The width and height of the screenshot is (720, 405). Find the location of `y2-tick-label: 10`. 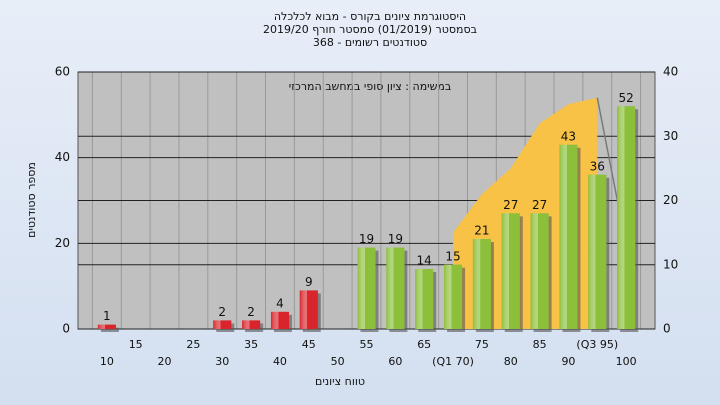

y2-tick-label: 10 is located at coordinates (670, 264).